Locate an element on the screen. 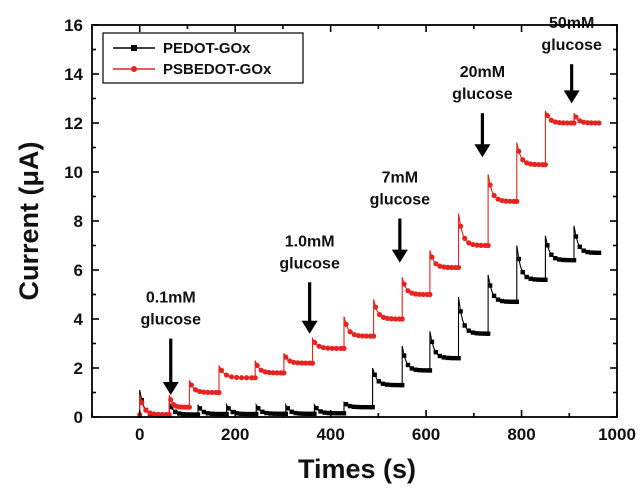 This screenshot has width=640, height=490. legend-box is located at coordinates (203, 58).